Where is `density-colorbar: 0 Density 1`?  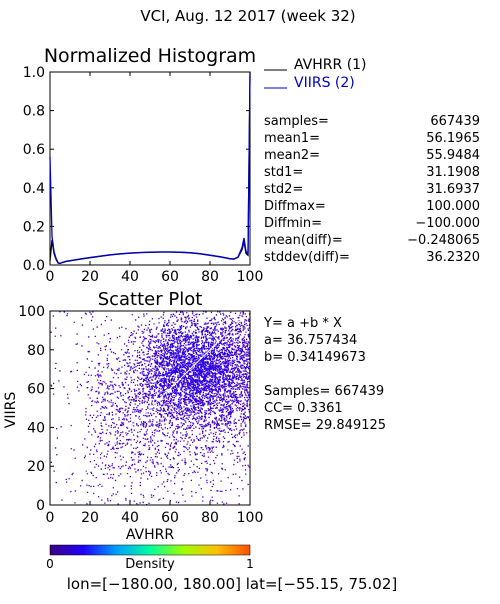 density-colorbar: 0 Density 1 is located at coordinates (150, 558).